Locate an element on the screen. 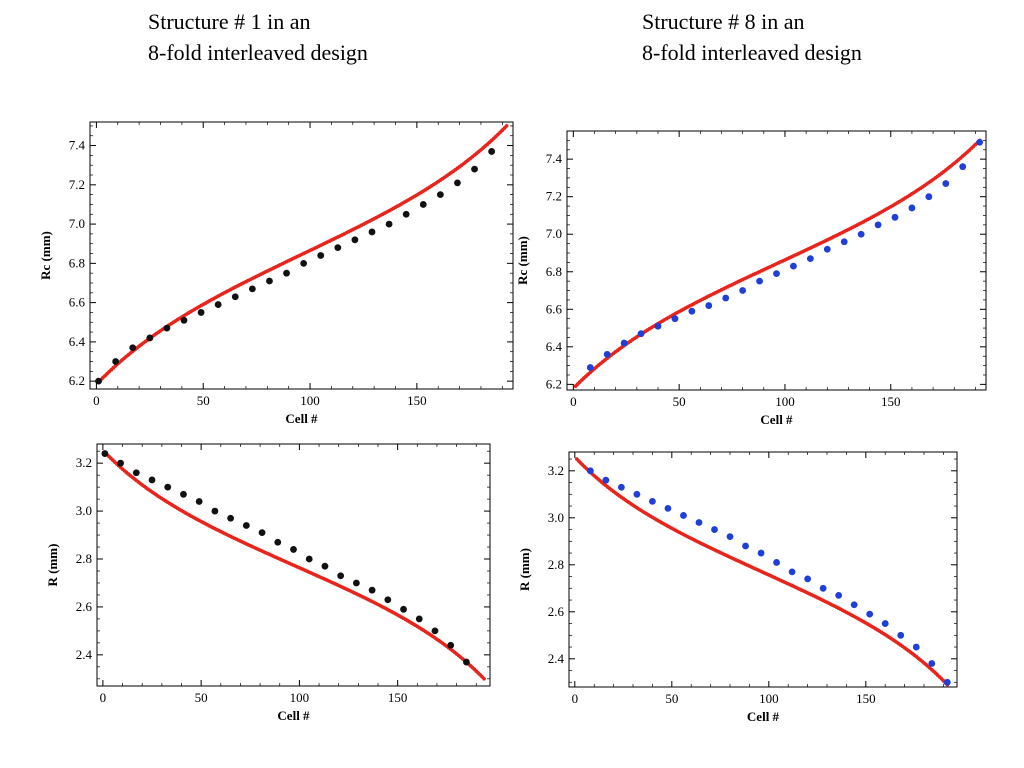  heading-structure-1-line1: Structure # 1 in an is located at coordinates (229, 21).